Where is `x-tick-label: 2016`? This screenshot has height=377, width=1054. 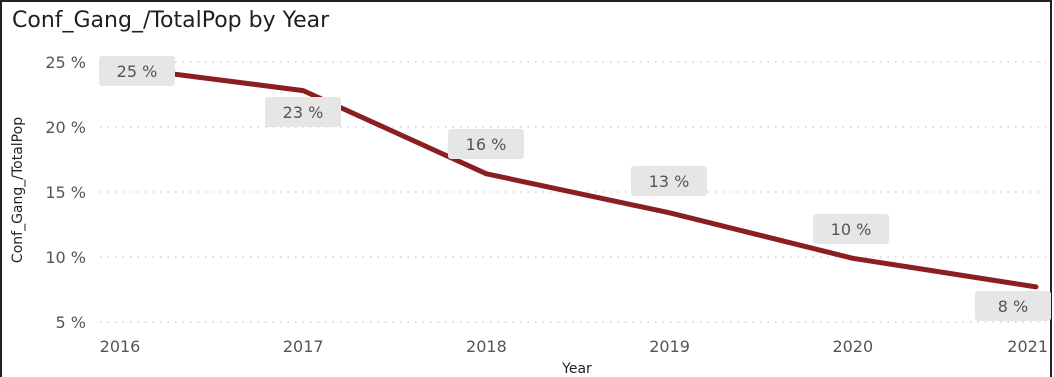 x-tick-label: 2016 is located at coordinates (120, 346).